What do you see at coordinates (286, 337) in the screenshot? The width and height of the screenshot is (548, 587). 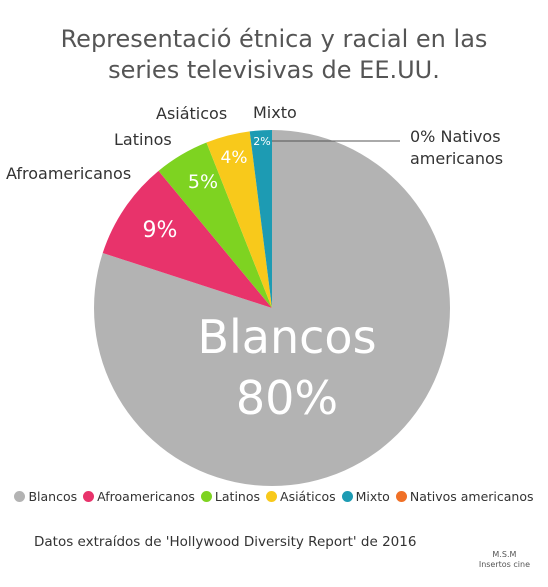 I see `slice-label-blancos: Blancos` at bounding box center [286, 337].